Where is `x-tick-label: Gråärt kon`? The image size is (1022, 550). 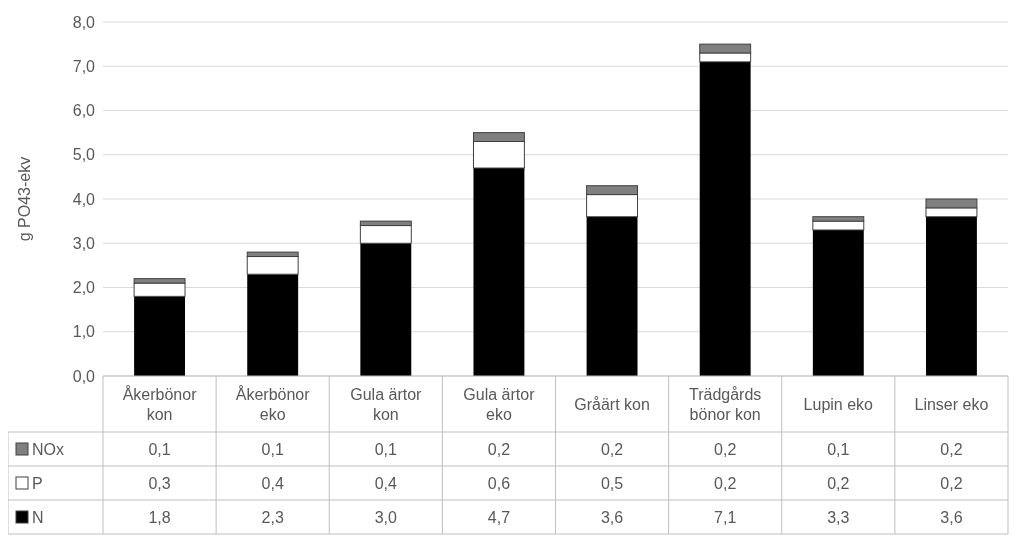
x-tick-label: Gråärt kon is located at coordinates (612, 404).